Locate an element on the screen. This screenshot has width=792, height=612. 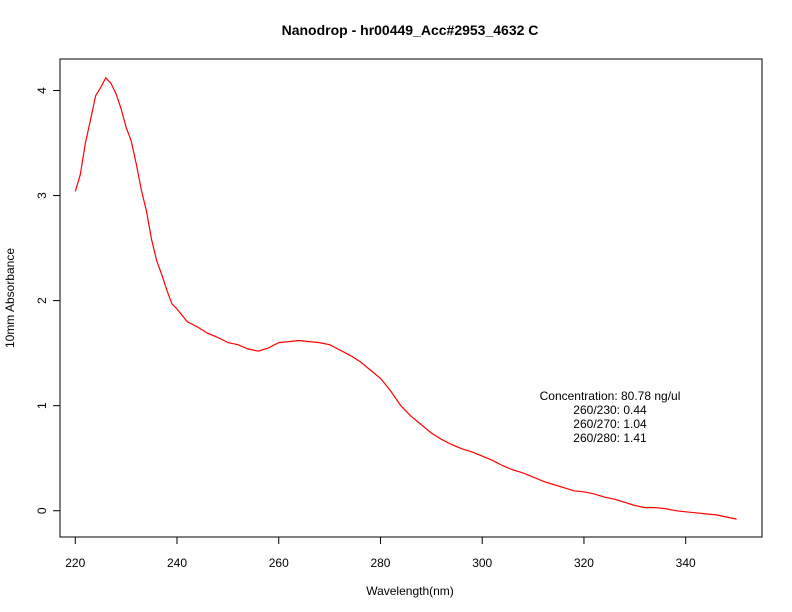
y-tick-label: 3 is located at coordinates (42, 195).